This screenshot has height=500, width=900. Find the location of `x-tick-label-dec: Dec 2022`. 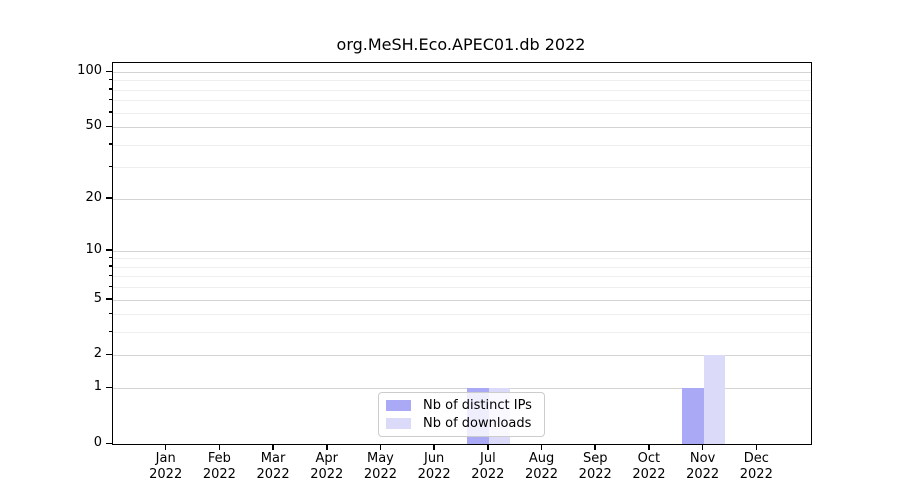

x-tick-label-dec: Dec 2022 is located at coordinates (756, 466).